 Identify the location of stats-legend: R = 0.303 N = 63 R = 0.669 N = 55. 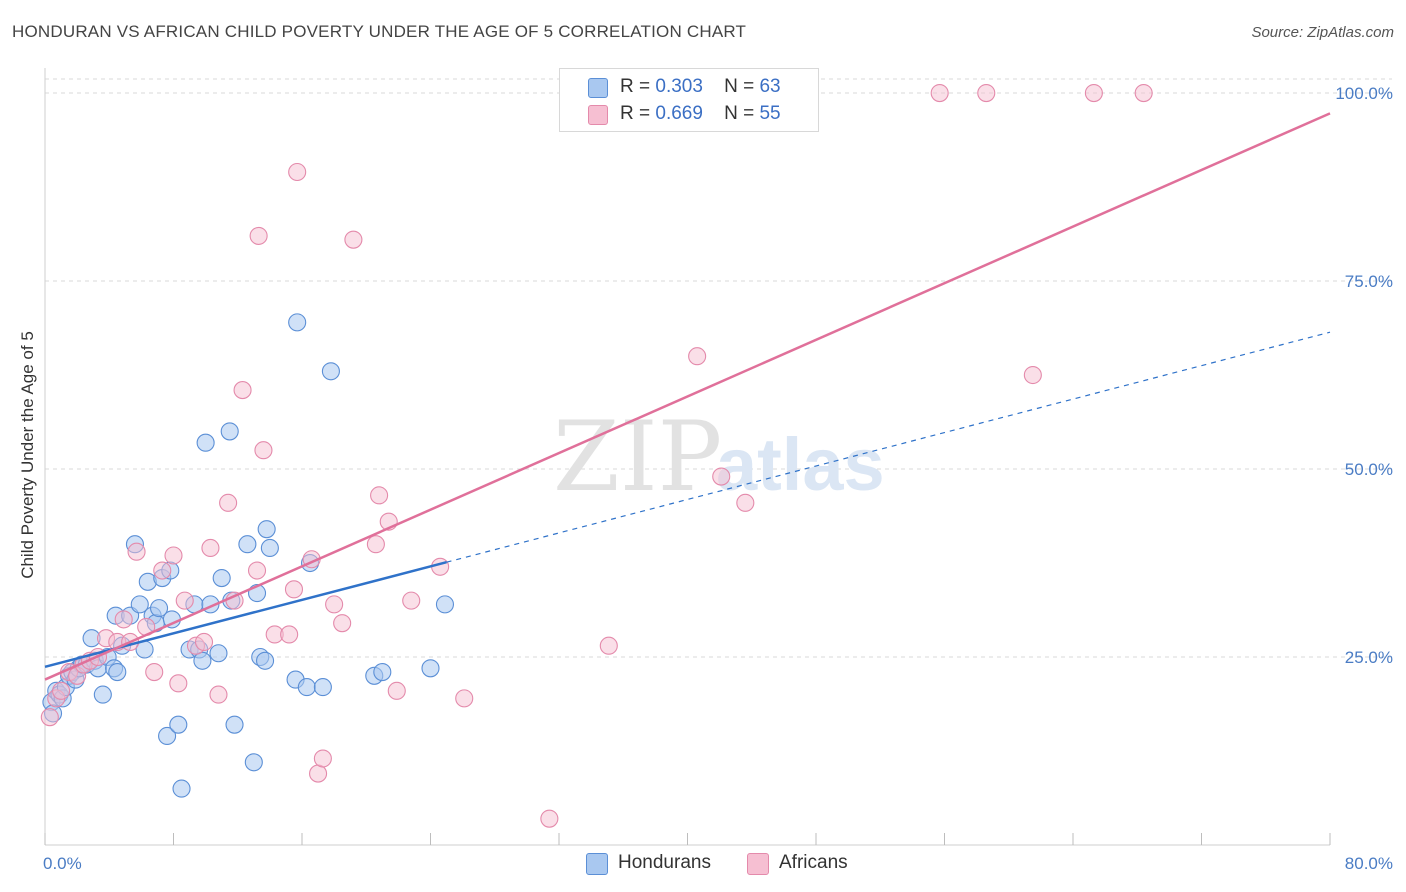
(689, 100).